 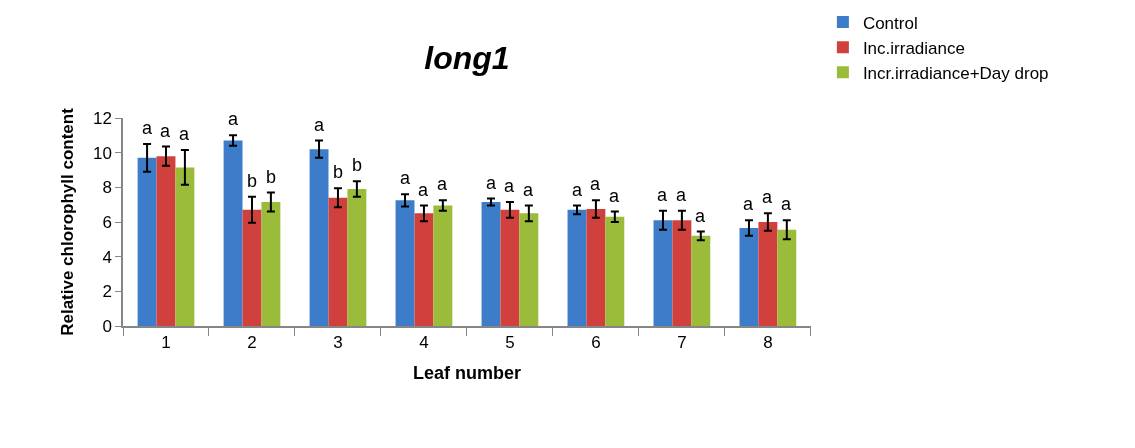 I want to click on y-tick-label: 0, so click(x=107, y=326).